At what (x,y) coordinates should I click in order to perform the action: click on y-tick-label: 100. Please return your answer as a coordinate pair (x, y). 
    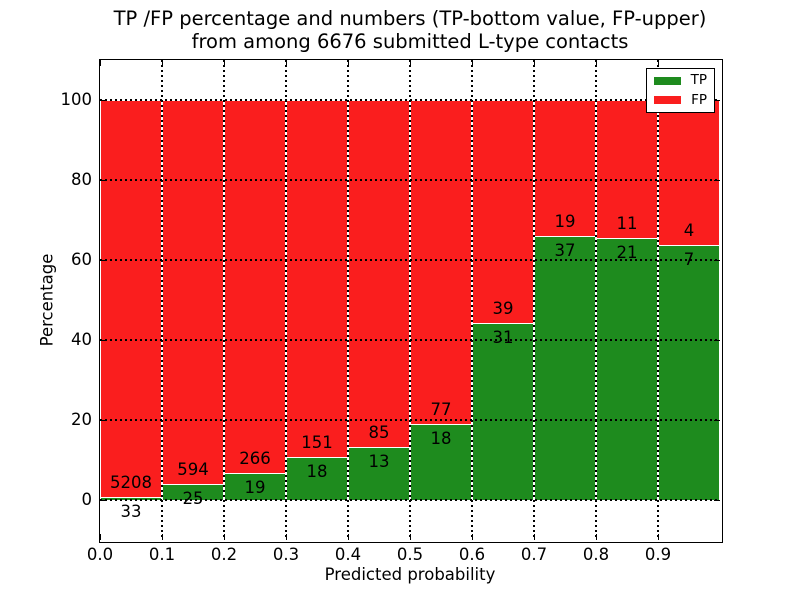
    Looking at the image, I should click on (76, 99).